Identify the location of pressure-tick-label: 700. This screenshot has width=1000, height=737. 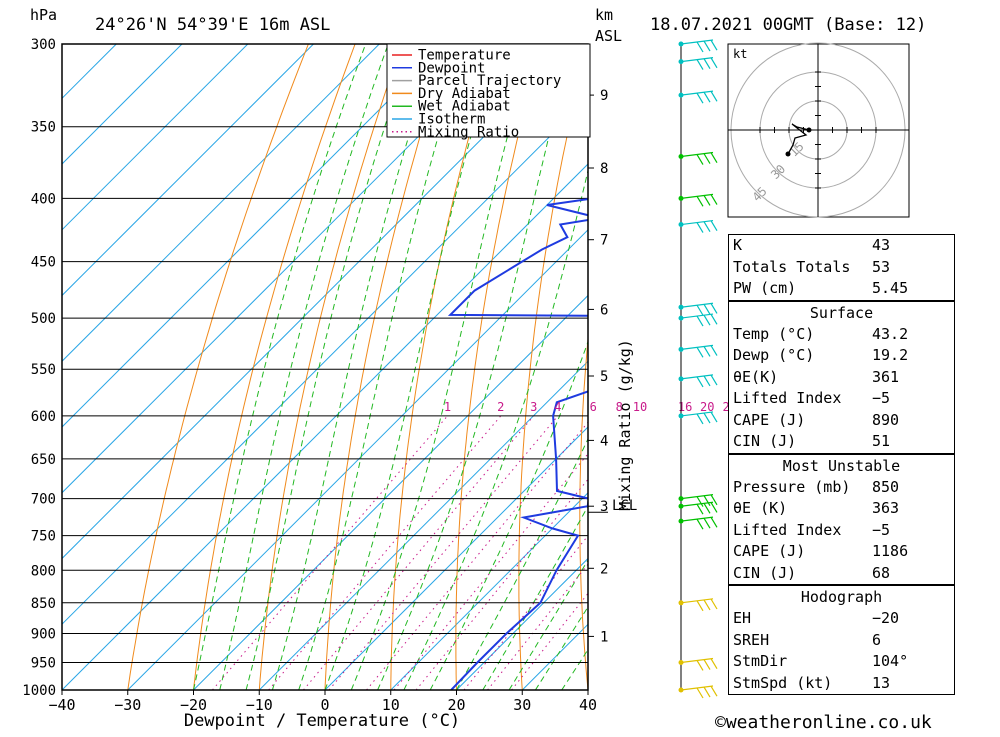
(43, 500).